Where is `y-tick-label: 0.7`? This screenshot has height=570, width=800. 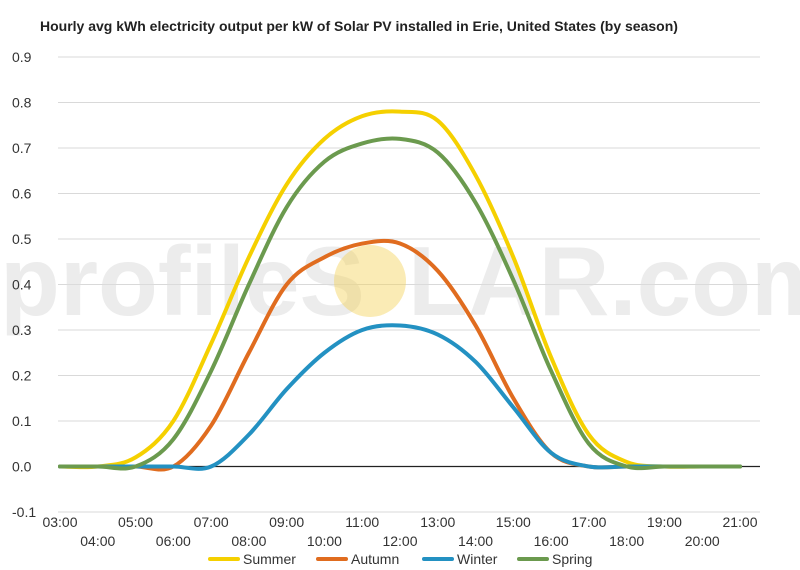
y-tick-label: 0.7 is located at coordinates (22, 148).